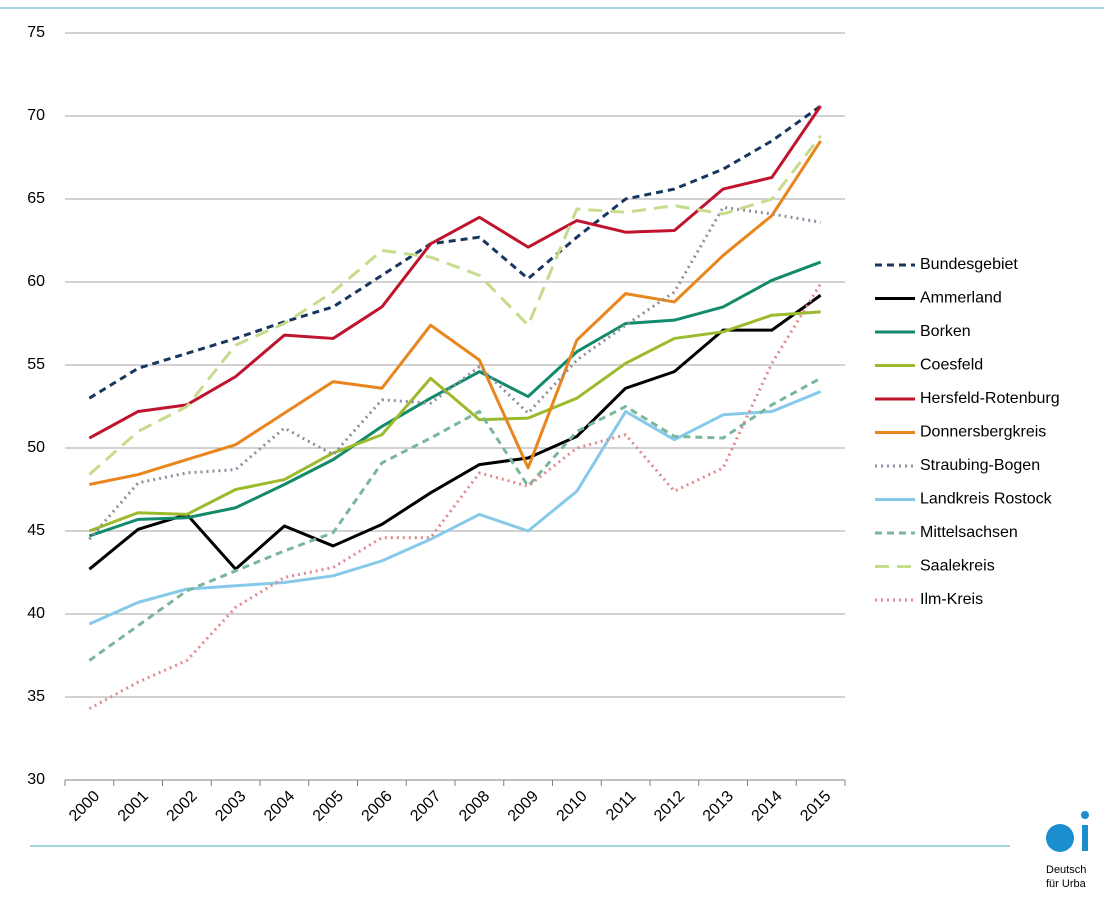  Describe the element at coordinates (1060, 838) in the screenshot. I see `logo-dot` at that location.